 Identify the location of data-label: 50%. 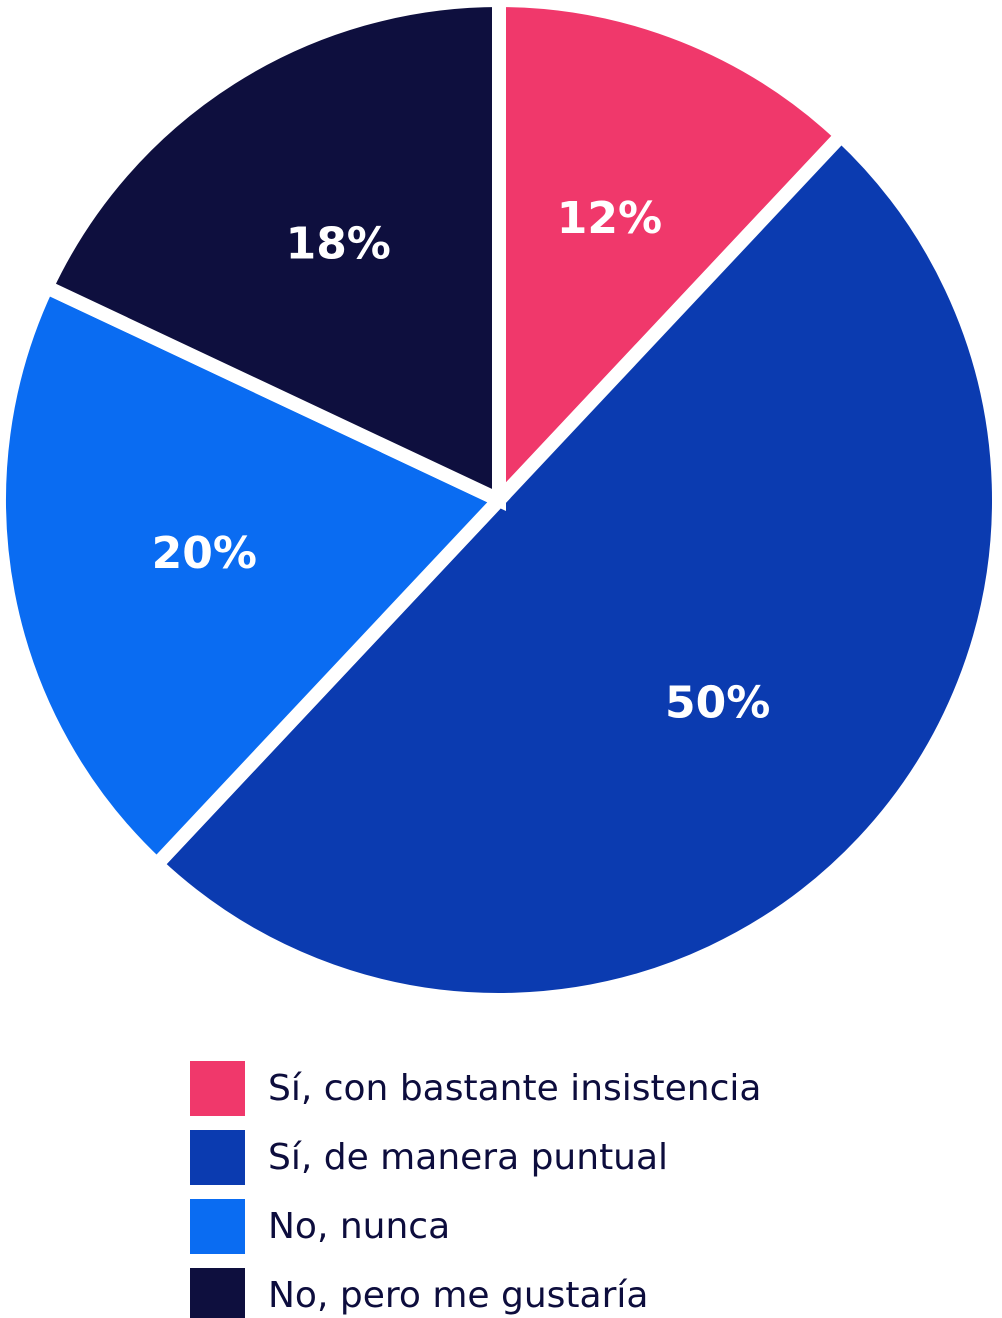
(717, 702).